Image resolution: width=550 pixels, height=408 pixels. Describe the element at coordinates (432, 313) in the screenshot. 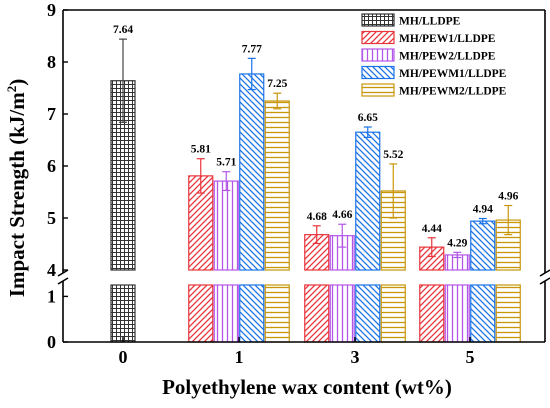

I see `bar-mh-pew1-lldpe-5-lower` at that location.